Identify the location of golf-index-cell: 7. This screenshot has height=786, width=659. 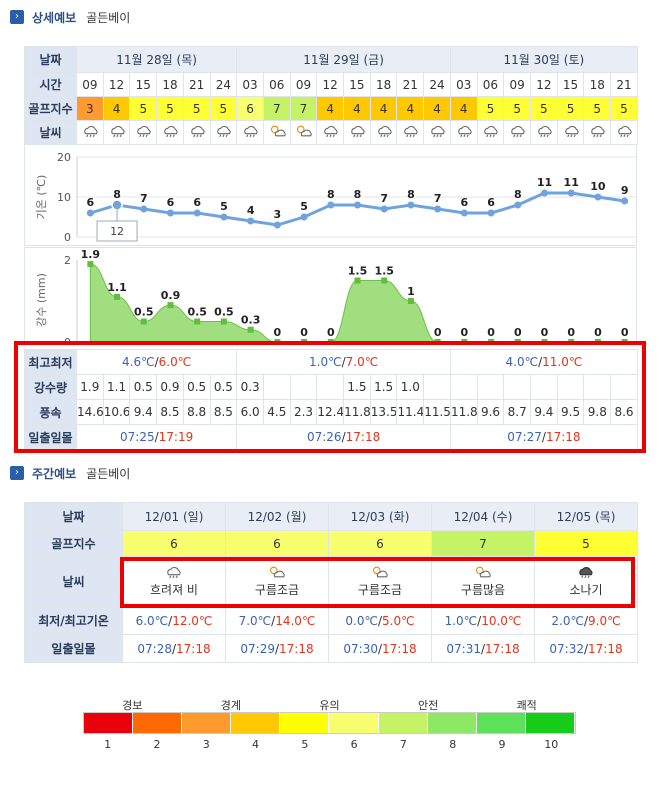
(303, 108).